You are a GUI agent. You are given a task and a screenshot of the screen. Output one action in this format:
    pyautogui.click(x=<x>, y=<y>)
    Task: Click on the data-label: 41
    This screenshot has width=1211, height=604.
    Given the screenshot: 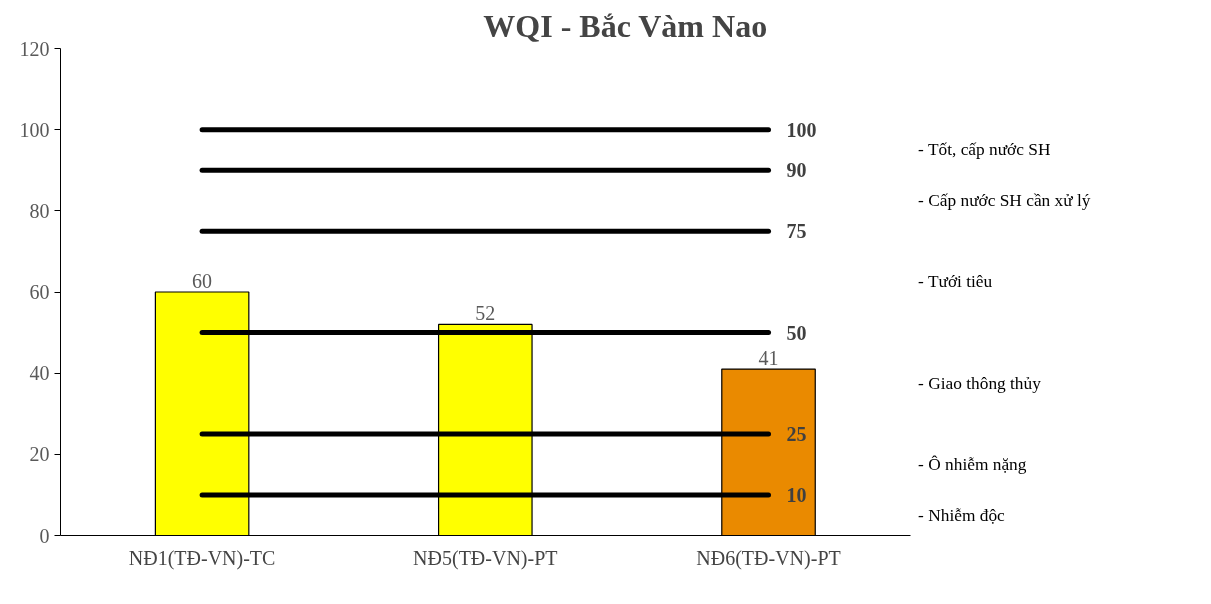 What is the action you would take?
    pyautogui.click(x=768, y=358)
    